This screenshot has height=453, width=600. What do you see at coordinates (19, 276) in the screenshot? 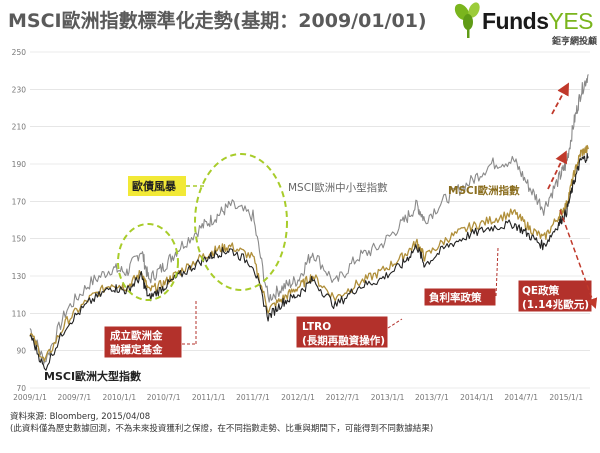
I see `y-tick-label: 130` at bounding box center [19, 276].